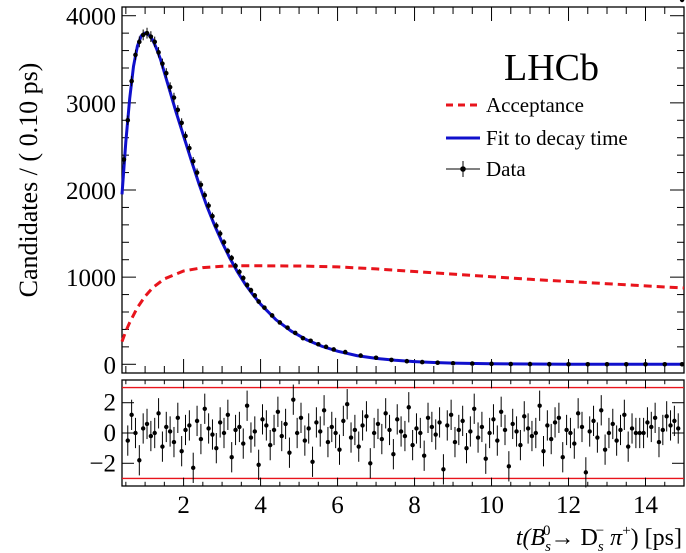 This screenshot has height=553, width=686. I want to click on pull-y-tick-label: −2, so click(102, 463).